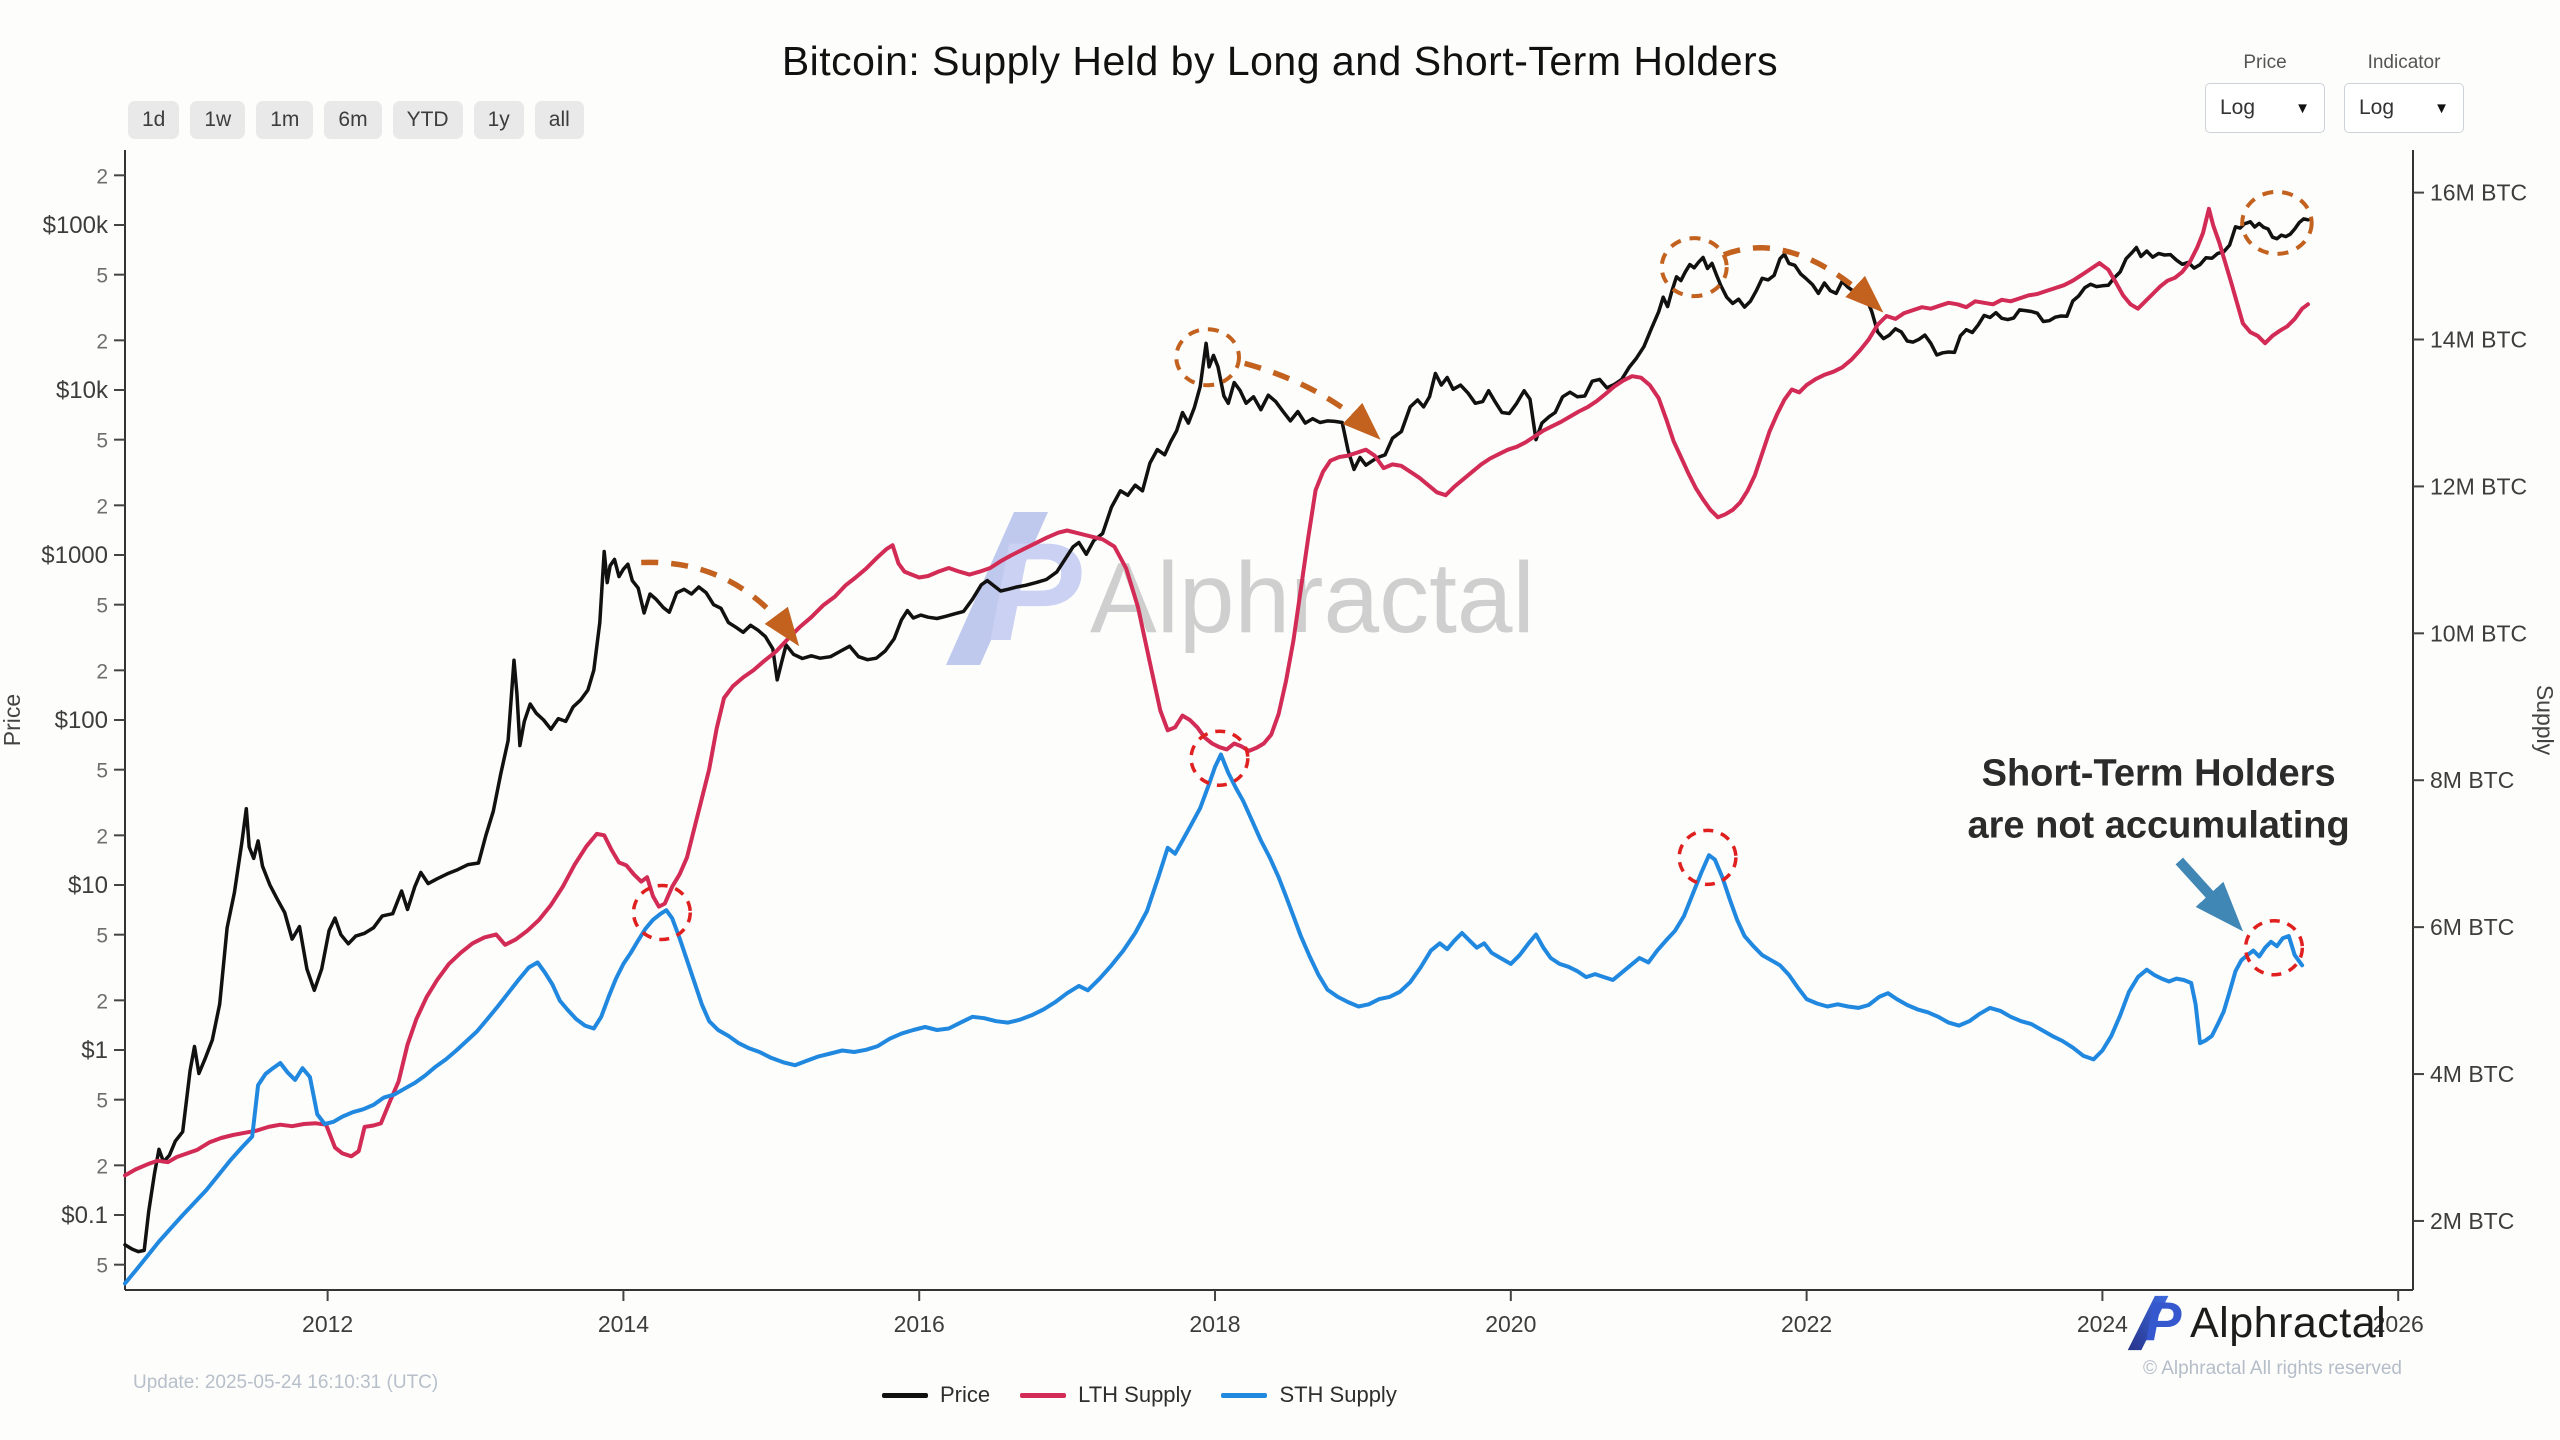  What do you see at coordinates (965, 1394) in the screenshot?
I see `legend-label: Price` at bounding box center [965, 1394].